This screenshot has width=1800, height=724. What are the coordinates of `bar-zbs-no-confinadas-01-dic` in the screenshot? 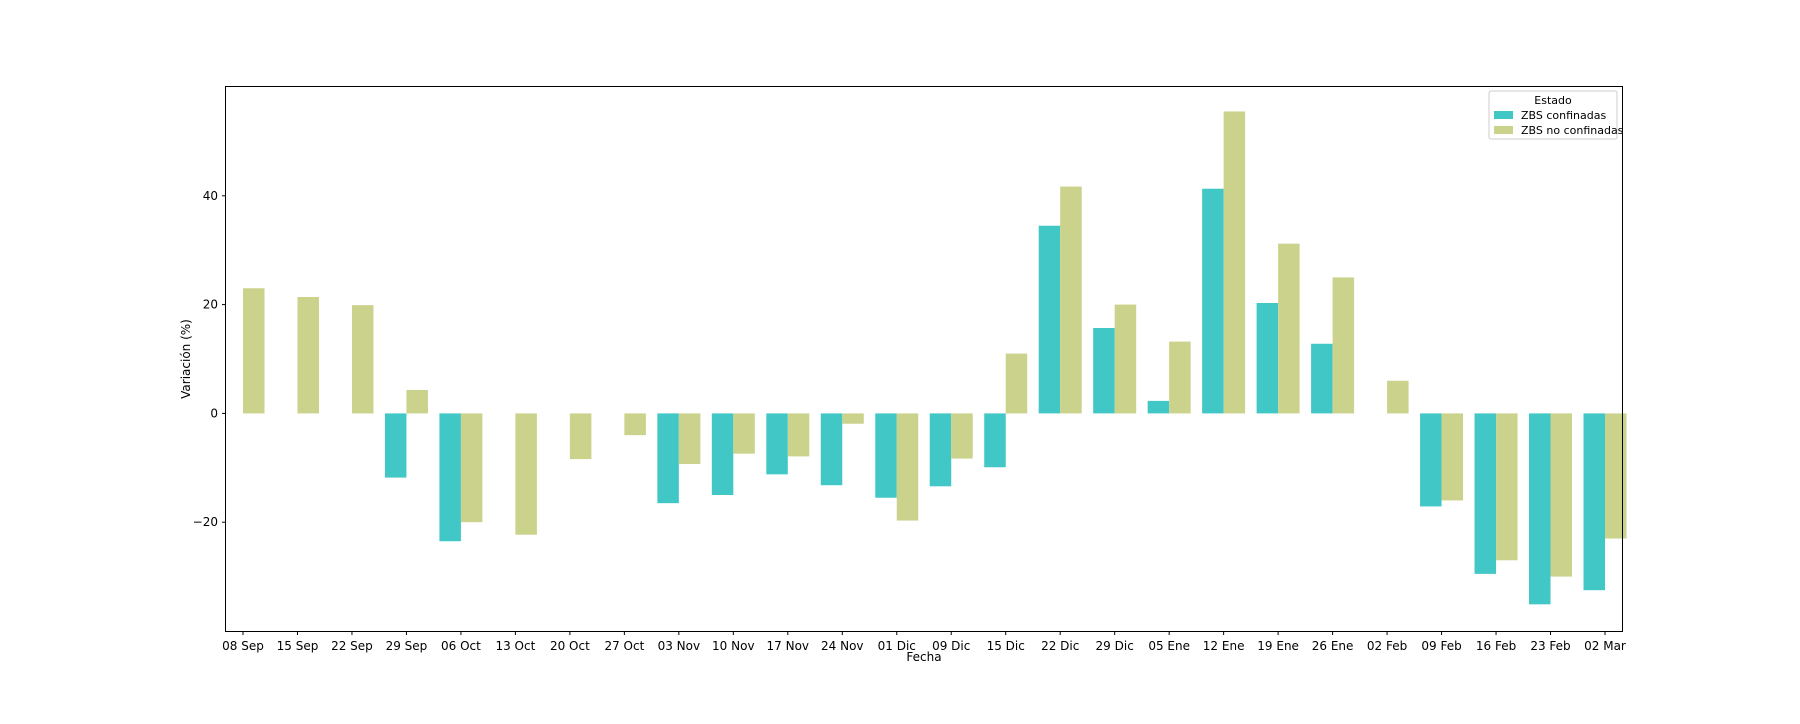 It's located at (907, 467).